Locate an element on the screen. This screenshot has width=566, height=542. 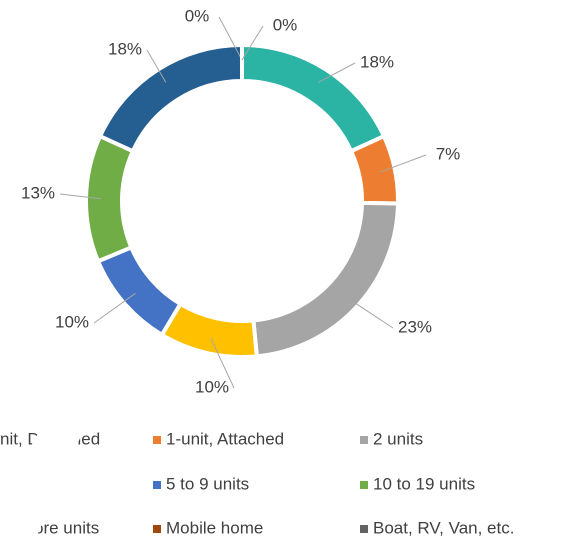
legend-label: Boat, RV, Van, etc. is located at coordinates (443, 527).